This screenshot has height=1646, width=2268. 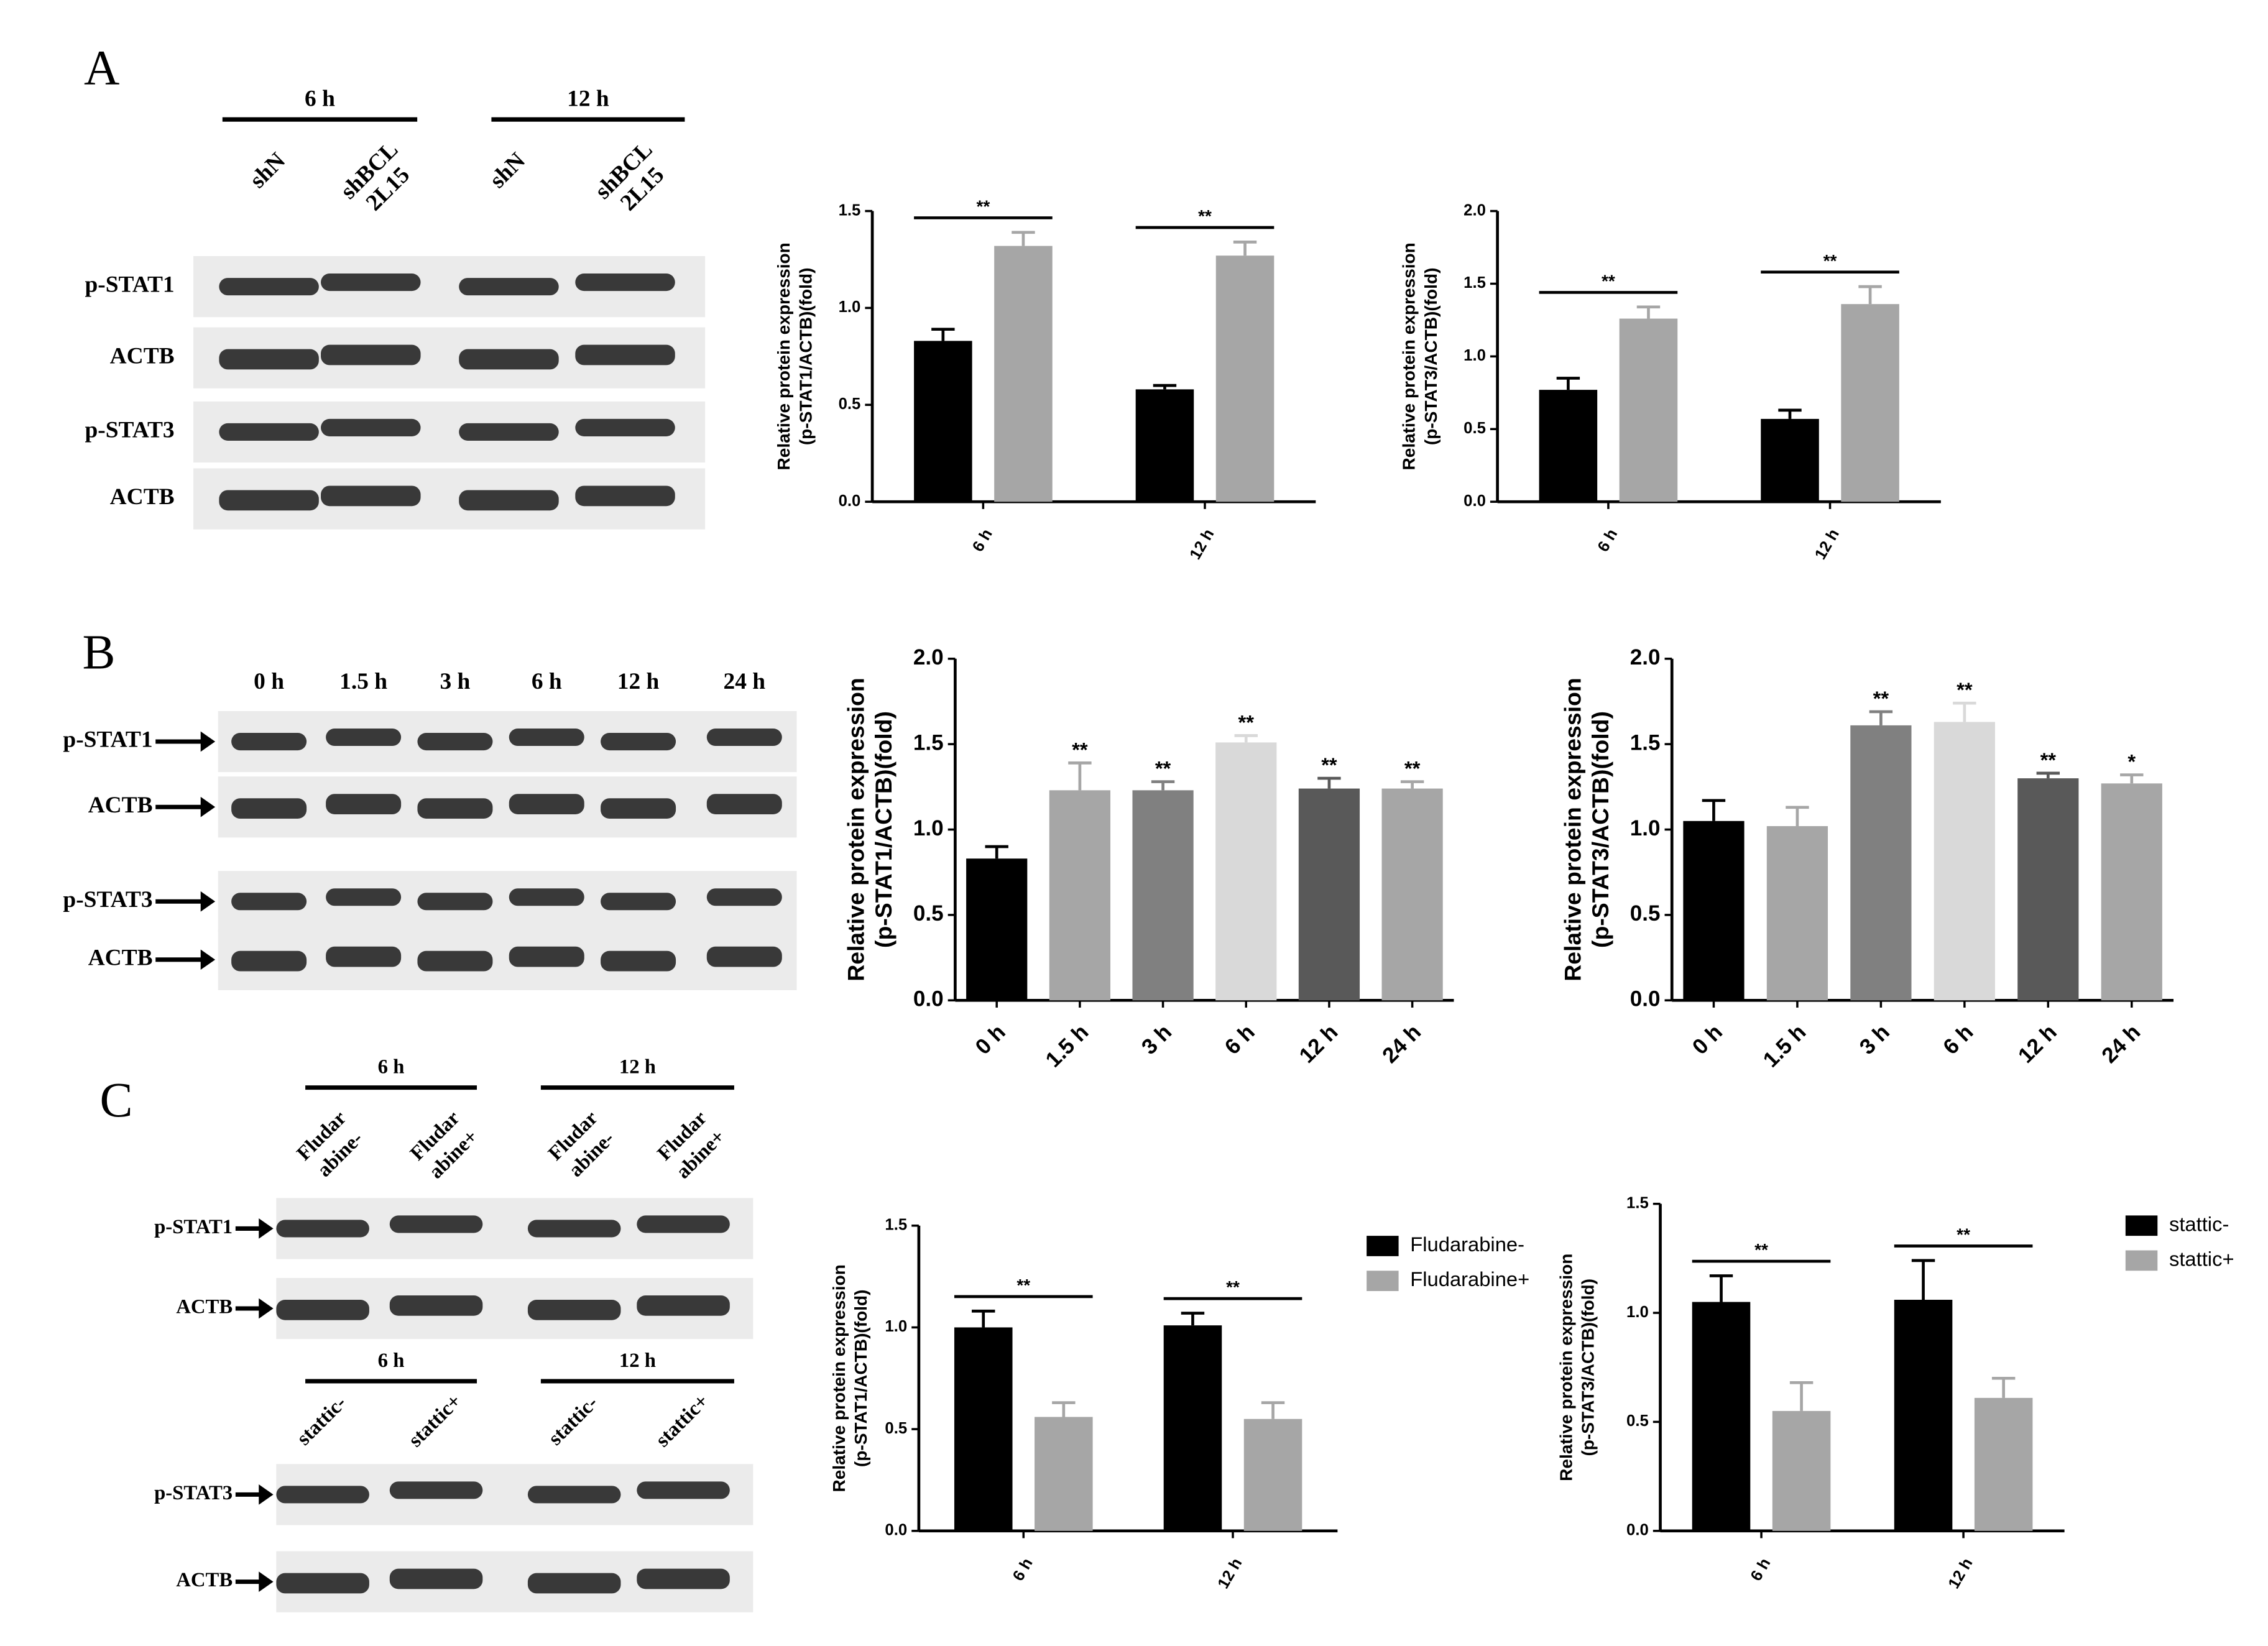 I want to click on x-tick-label: 3 h, so click(x=1874, y=1039).